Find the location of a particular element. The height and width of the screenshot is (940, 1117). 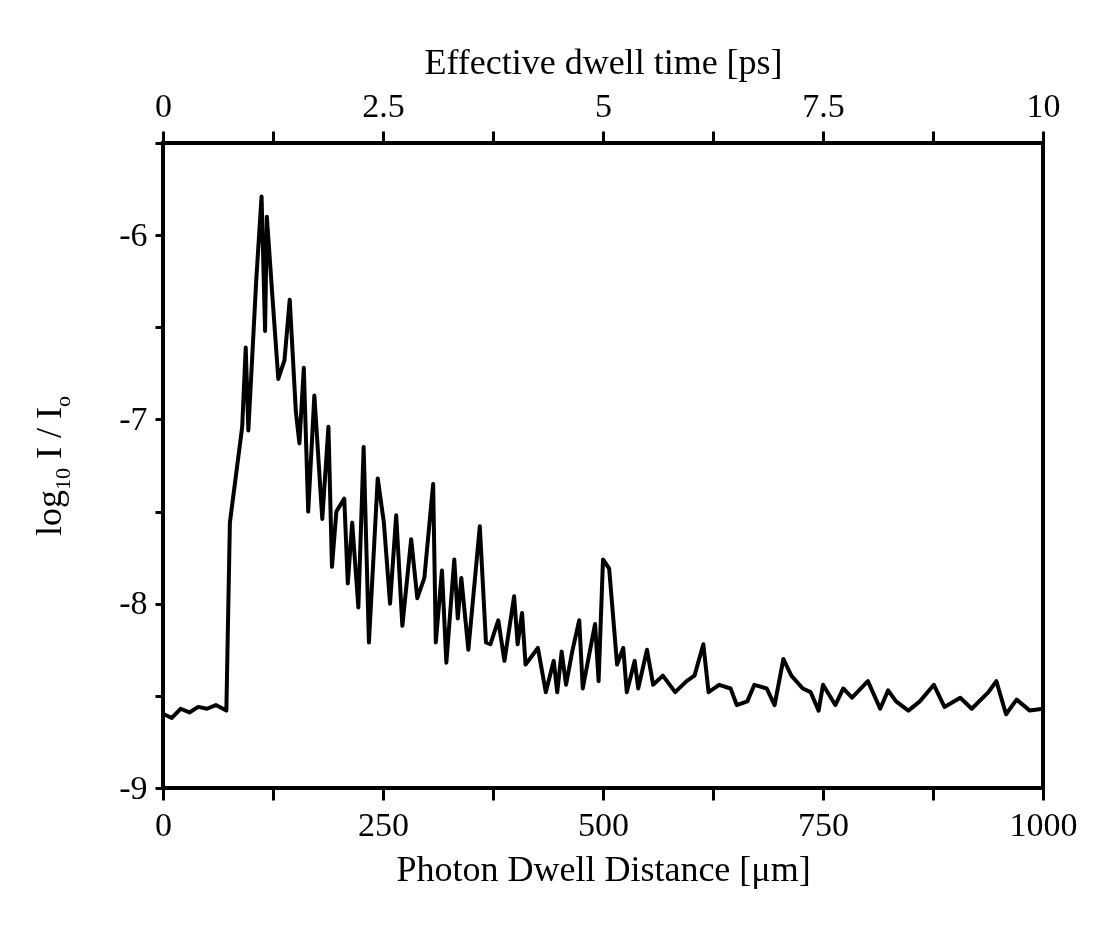

x2-tick-label: 2.5 is located at coordinates (383, 105).